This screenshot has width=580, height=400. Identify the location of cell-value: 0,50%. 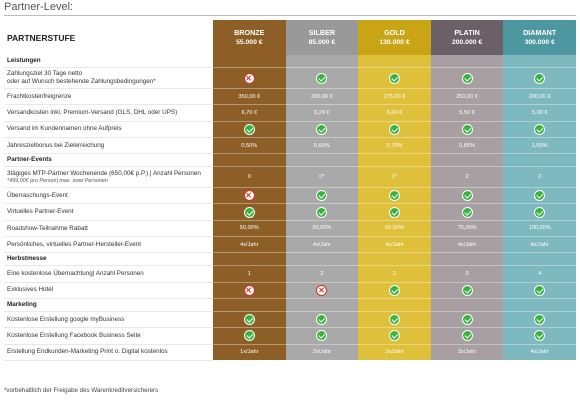
(249, 145).